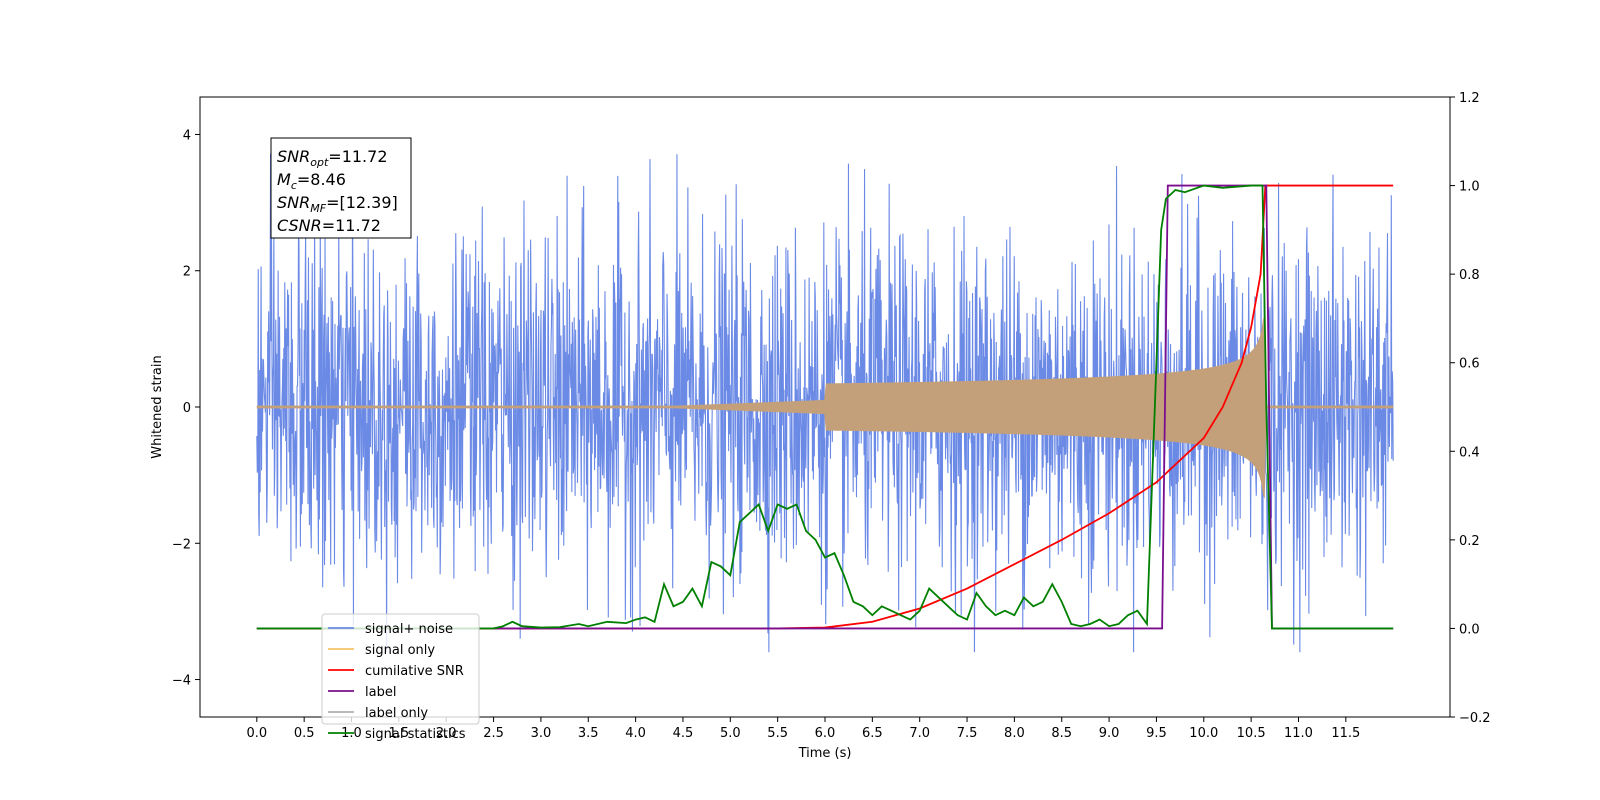 The height and width of the screenshot is (800, 1600). I want to click on x-tick-label: 4.0, so click(635, 733).